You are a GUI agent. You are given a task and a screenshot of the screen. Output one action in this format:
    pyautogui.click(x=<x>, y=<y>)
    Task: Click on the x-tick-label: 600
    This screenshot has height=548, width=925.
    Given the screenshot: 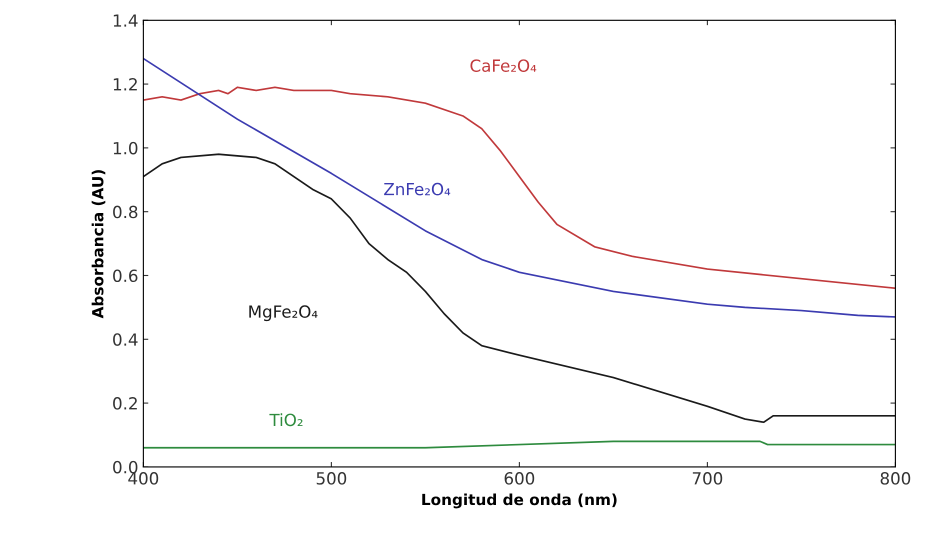 What is the action you would take?
    pyautogui.click(x=519, y=478)
    